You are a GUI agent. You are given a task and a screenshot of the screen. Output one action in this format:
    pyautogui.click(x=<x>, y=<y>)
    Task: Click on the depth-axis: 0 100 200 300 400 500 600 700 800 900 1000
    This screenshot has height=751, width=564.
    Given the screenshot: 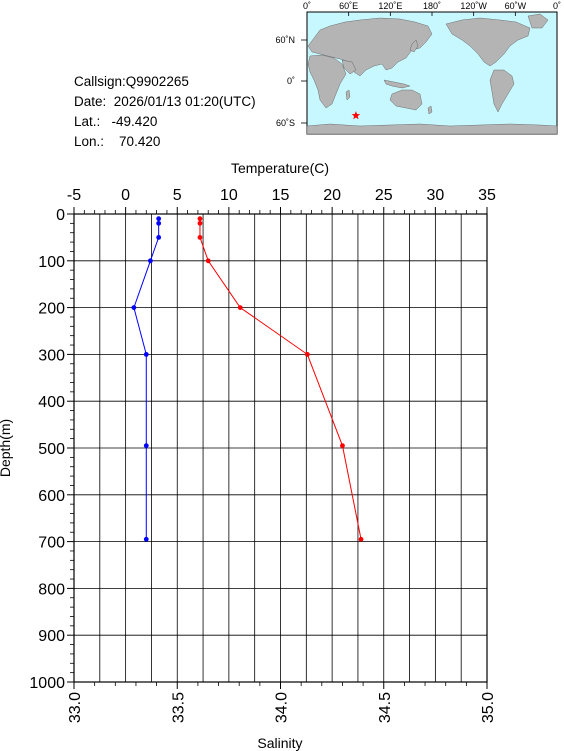 What is the action you would take?
    pyautogui.click(x=51, y=449)
    